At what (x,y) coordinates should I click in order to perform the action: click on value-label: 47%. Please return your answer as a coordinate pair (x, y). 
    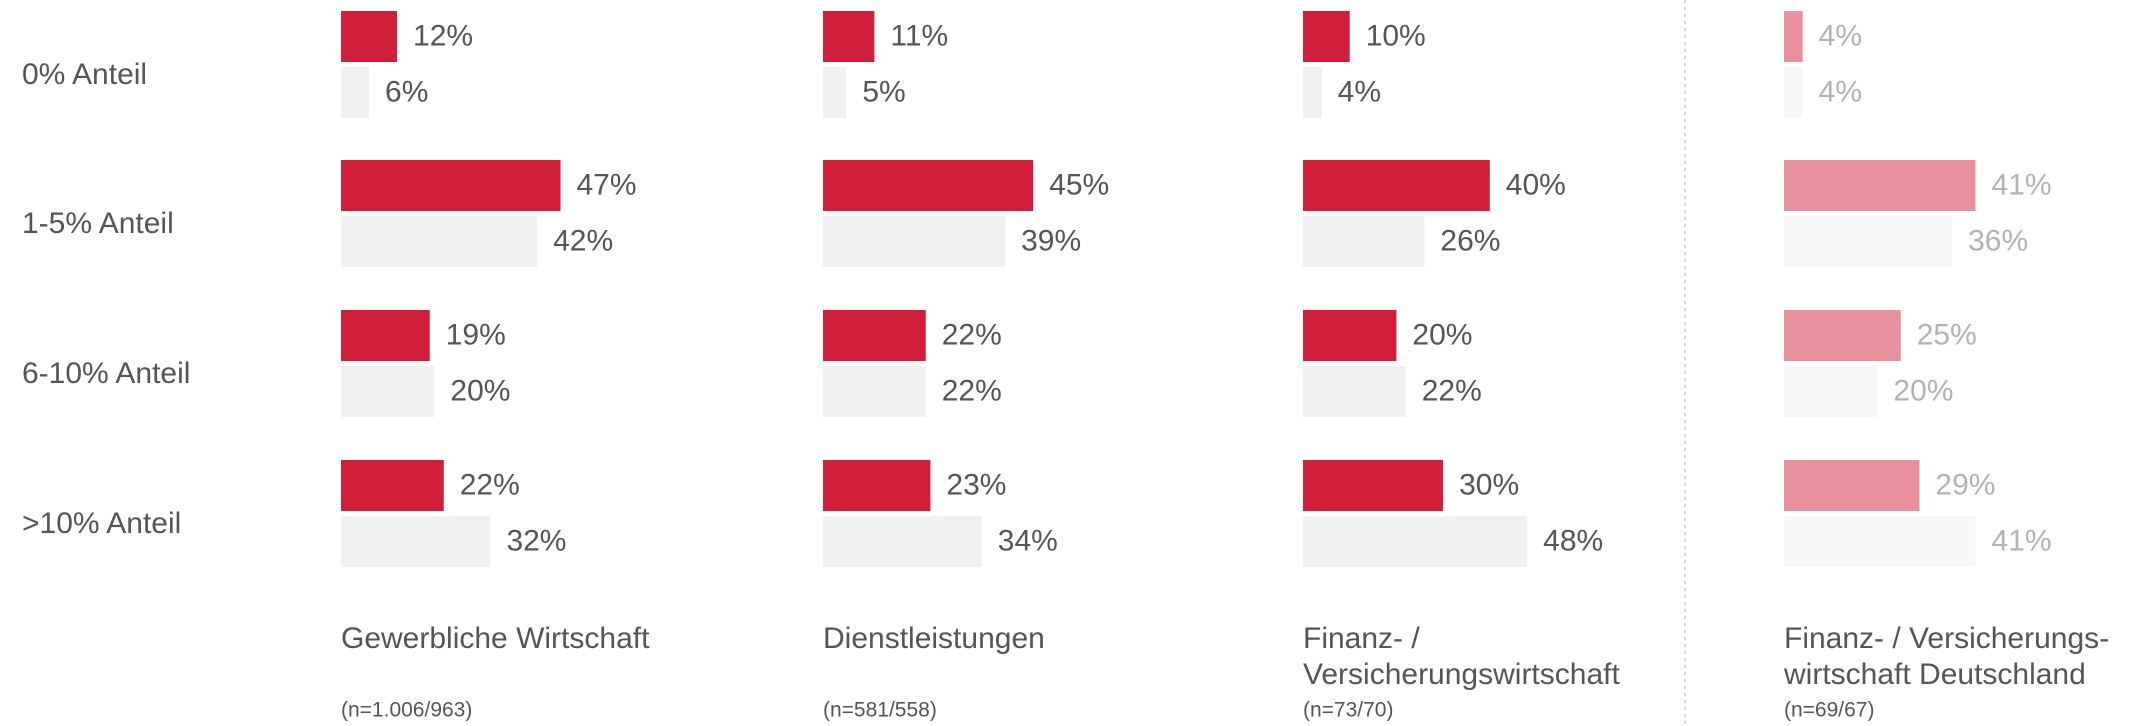
    Looking at the image, I should click on (606, 184).